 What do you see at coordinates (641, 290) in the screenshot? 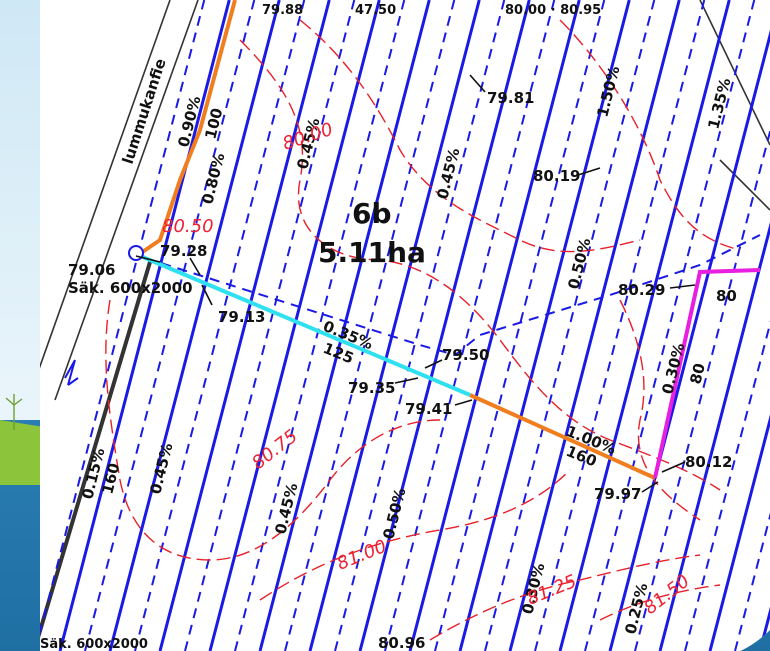
I see `elevation-label: 80.29` at bounding box center [641, 290].